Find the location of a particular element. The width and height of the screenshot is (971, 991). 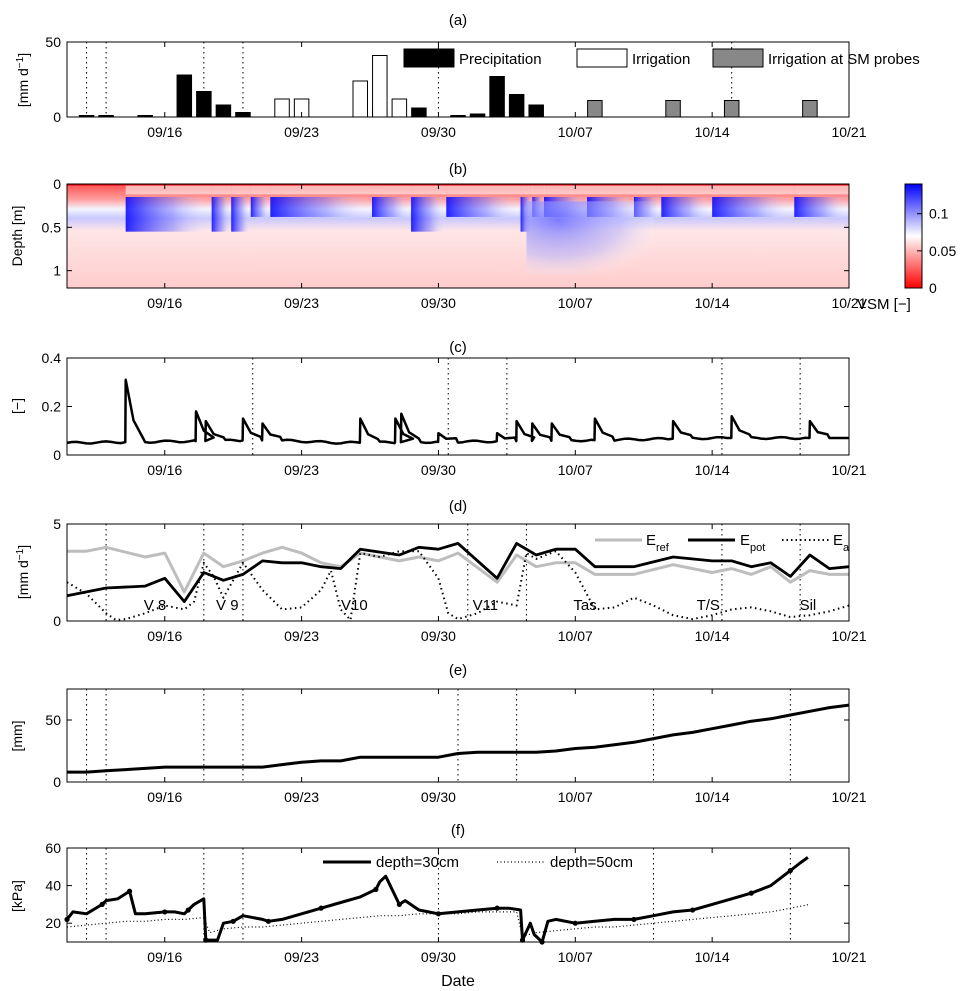

panel-c-plot-area: 09/16 09/23 09/30 10/07 10/14 10/21 0 0.2 0.4 is located at coordinates (454, 414).